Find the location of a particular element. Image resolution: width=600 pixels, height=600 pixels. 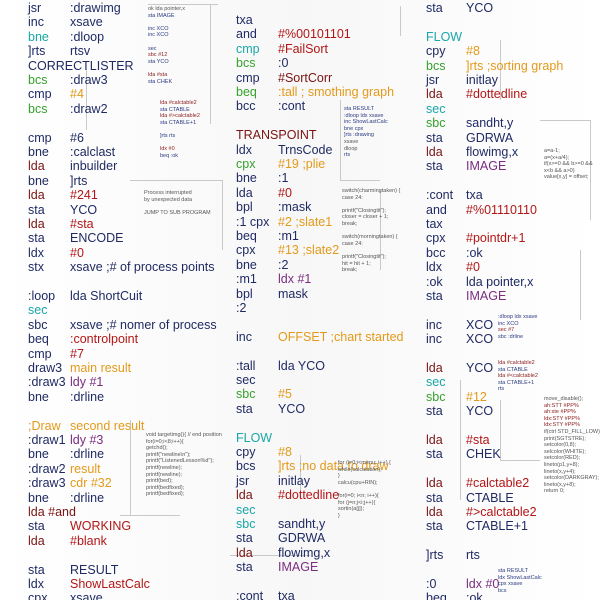

col1-operand: #7 is located at coordinates (77, 353).